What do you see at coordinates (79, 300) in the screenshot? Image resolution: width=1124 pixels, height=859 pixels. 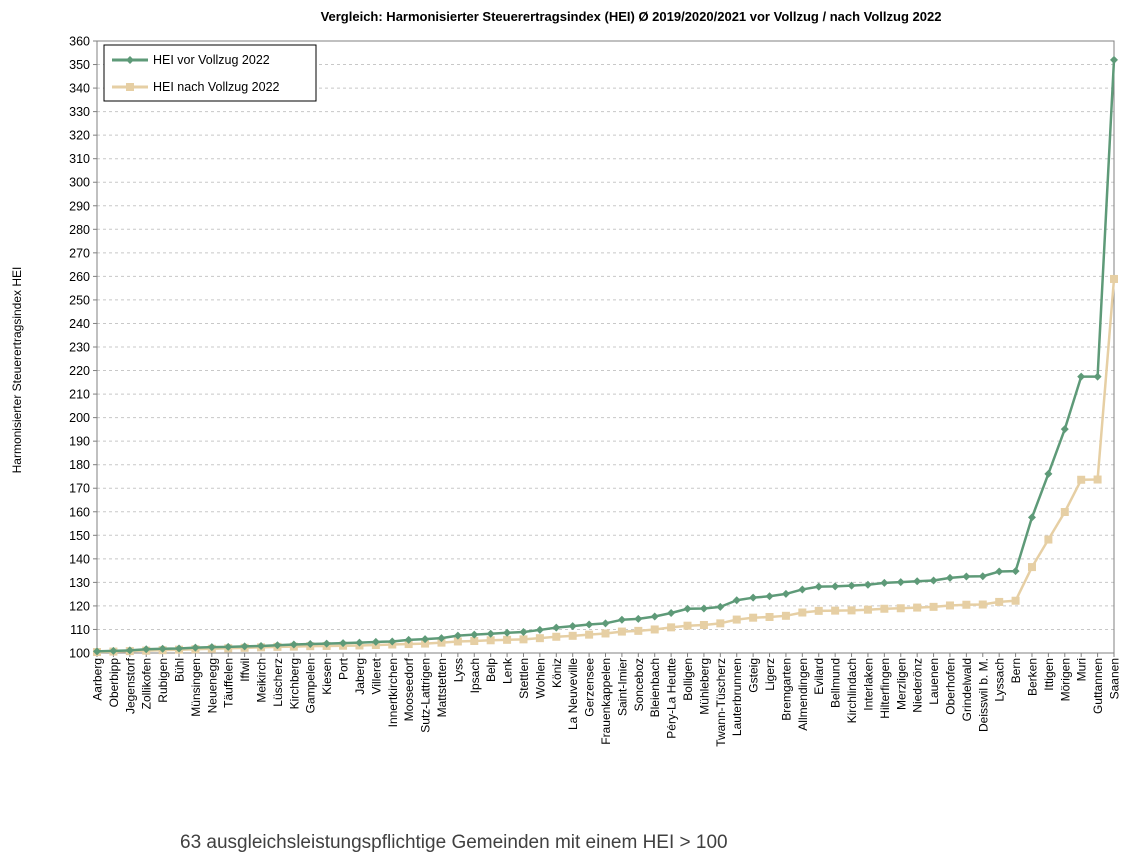 I see `y-tick-label: 250` at bounding box center [79, 300].